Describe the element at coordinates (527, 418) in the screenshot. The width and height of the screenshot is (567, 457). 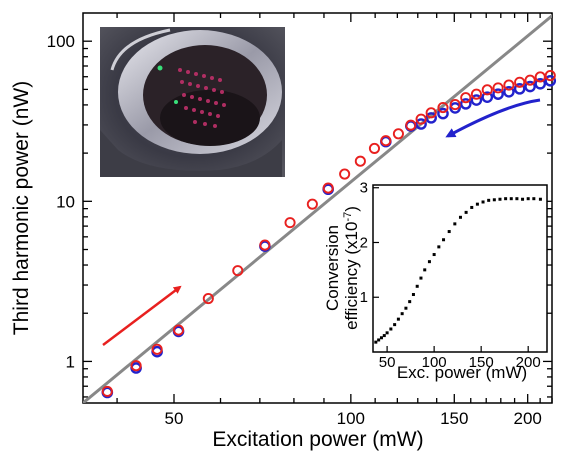
I see `x-tick-label: 200` at that location.